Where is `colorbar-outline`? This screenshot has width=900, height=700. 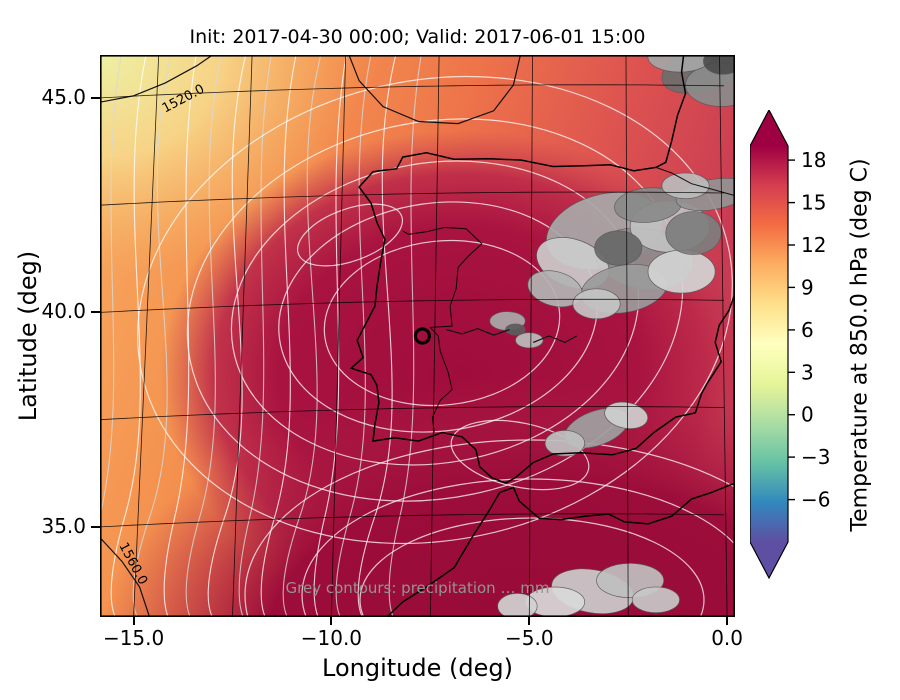 colorbar-outline is located at coordinates (769, 344).